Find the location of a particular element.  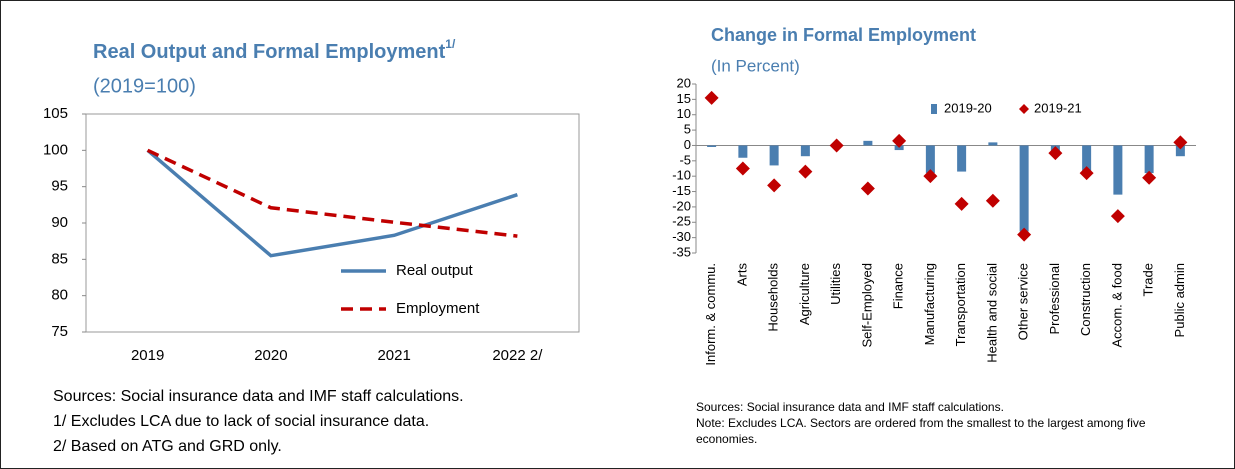

x-tick-label: 2020 is located at coordinates (270, 355).